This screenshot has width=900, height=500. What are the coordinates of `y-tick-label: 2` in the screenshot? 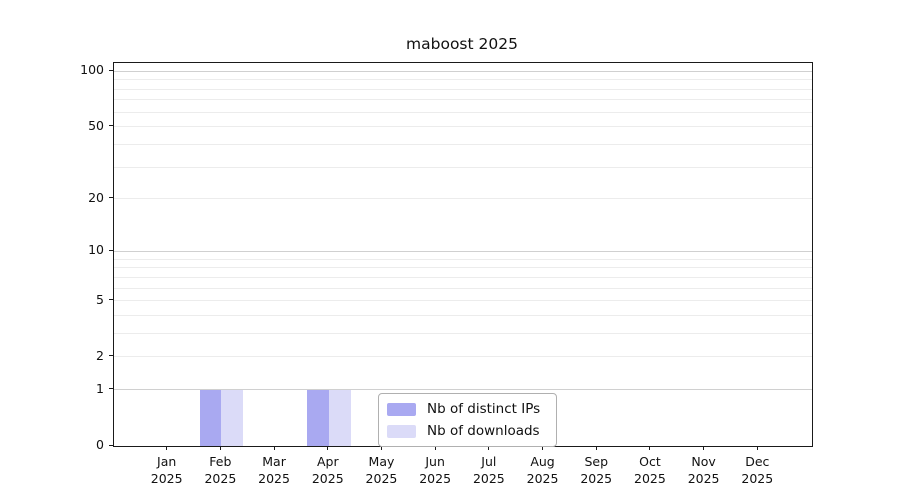 It's located at (100, 355).